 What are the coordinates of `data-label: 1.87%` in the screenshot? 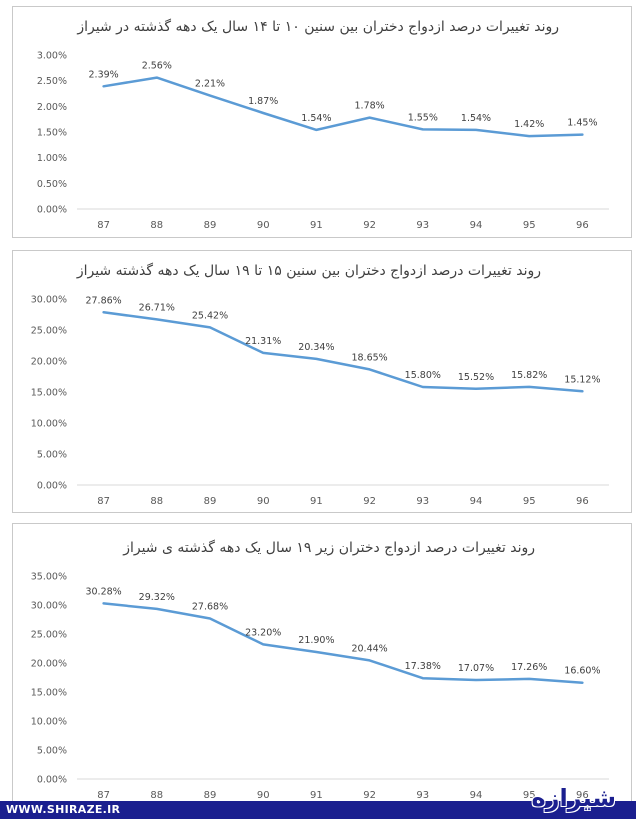 It's located at (263, 101).